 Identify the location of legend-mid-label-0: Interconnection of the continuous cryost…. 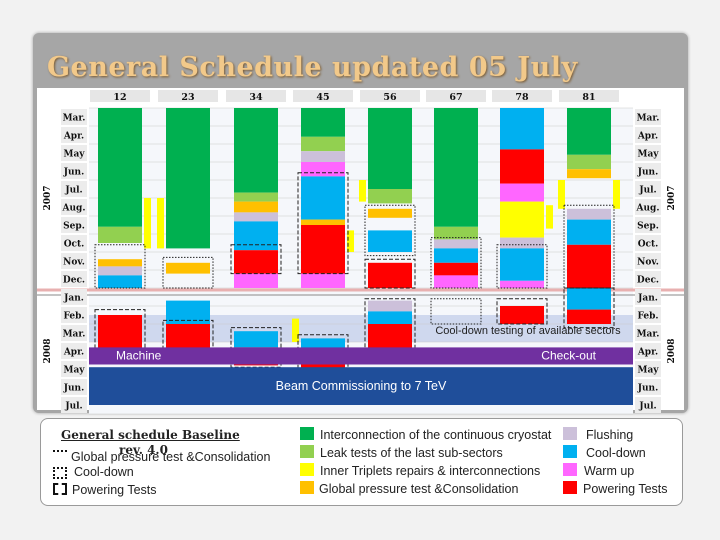
(436, 435).